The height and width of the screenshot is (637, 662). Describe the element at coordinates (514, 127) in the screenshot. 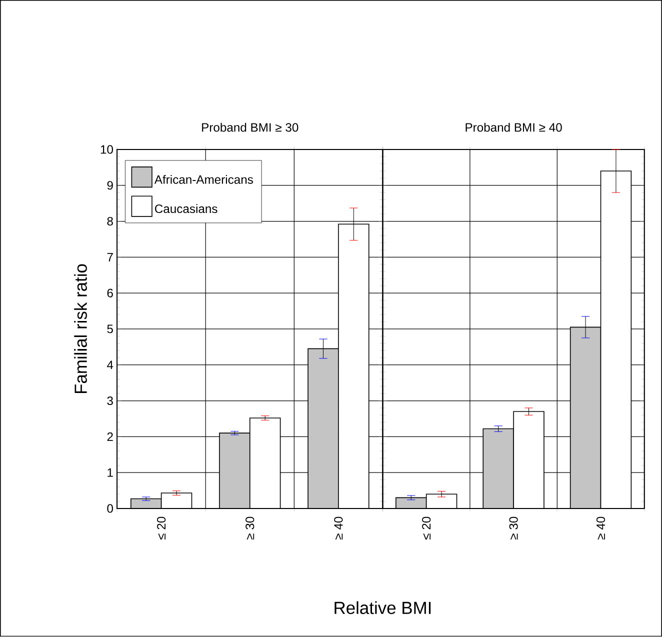

I see `chart-title: Proband BMI ≥ 40` at that location.